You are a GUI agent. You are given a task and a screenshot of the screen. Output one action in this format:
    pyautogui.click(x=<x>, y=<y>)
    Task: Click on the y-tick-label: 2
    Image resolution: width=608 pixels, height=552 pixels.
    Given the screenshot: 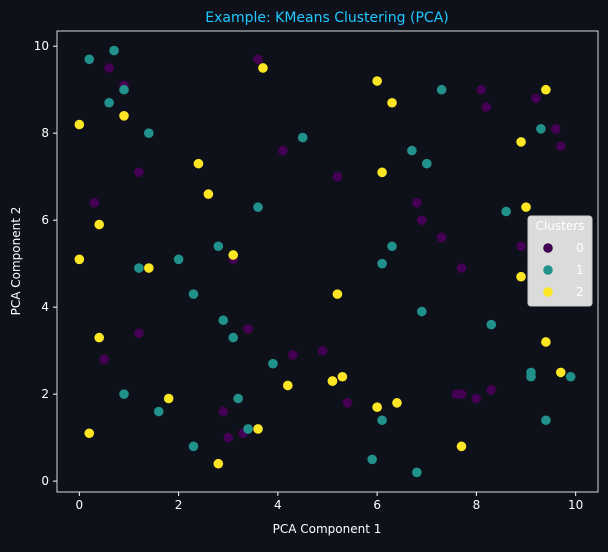 What is the action you would take?
    pyautogui.click(x=45, y=394)
    